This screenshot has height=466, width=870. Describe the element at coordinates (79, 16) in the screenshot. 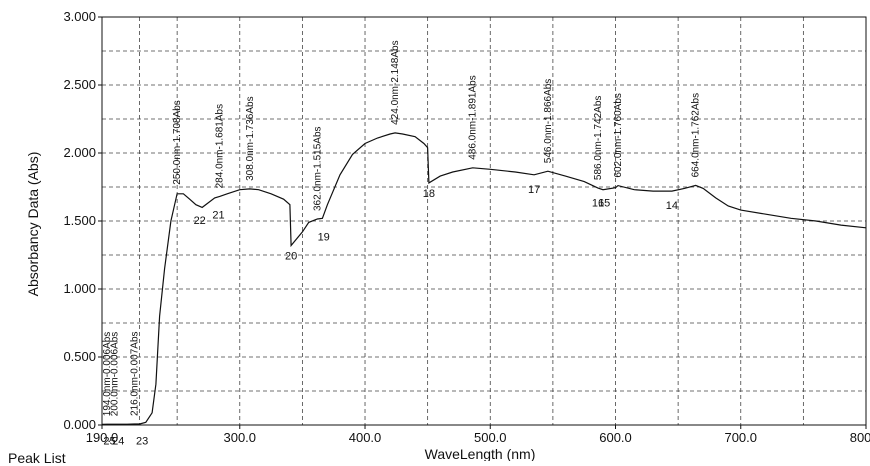

I see `y-tick-label: 3.000` at that location.